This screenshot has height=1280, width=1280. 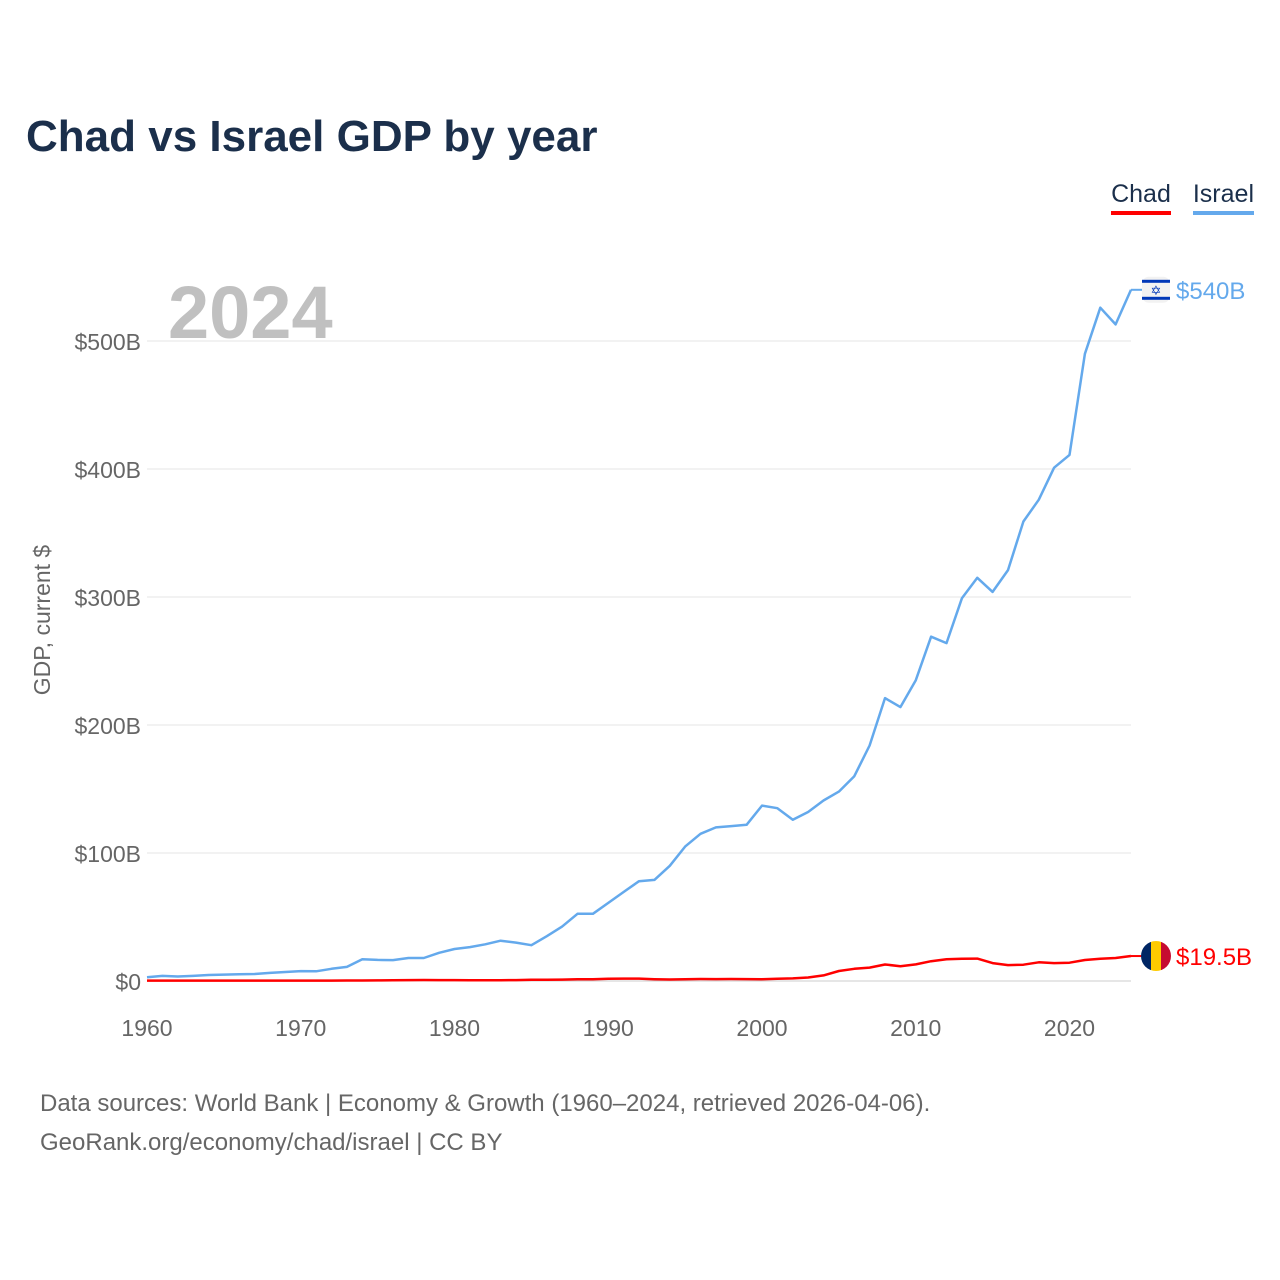 I want to click on year-watermark: 2024, so click(x=250, y=312).